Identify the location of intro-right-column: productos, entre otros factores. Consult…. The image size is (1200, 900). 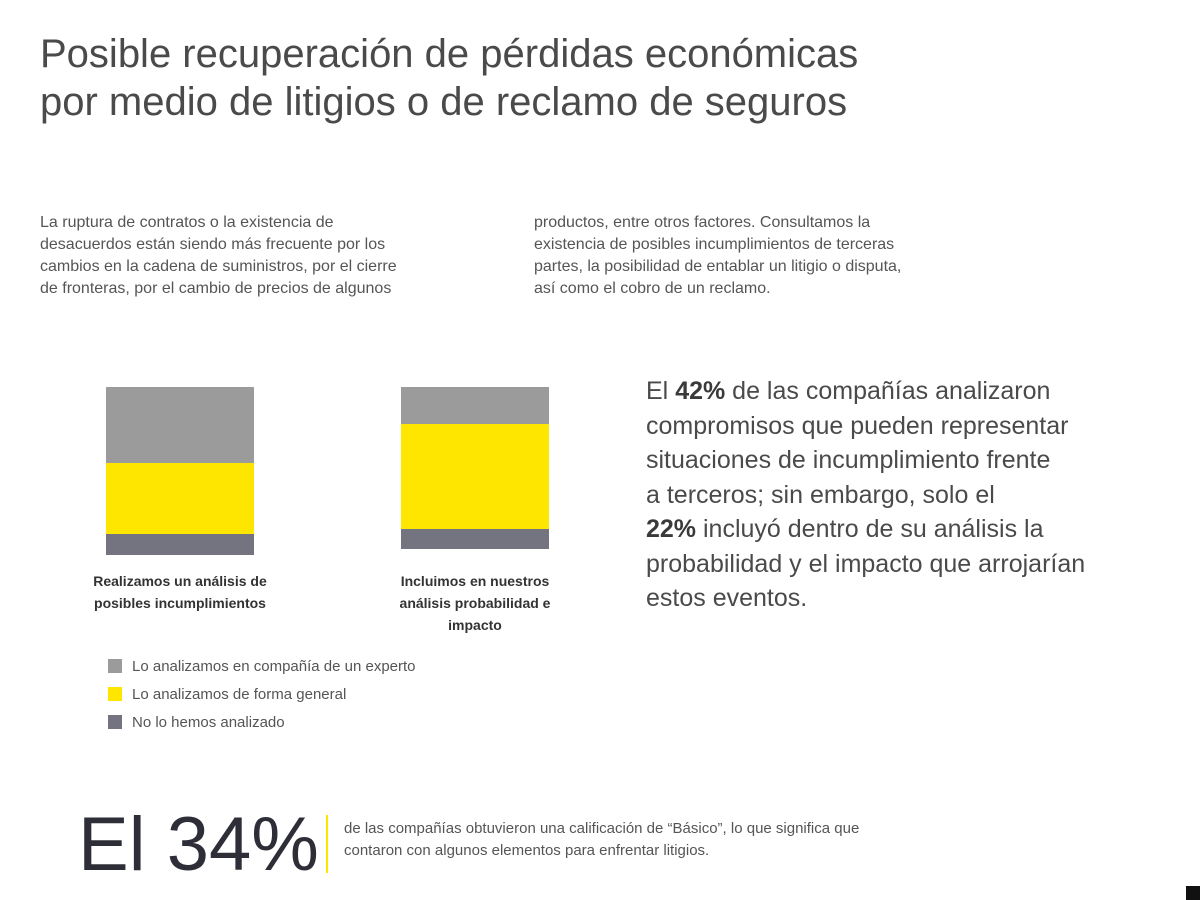
(774, 256).